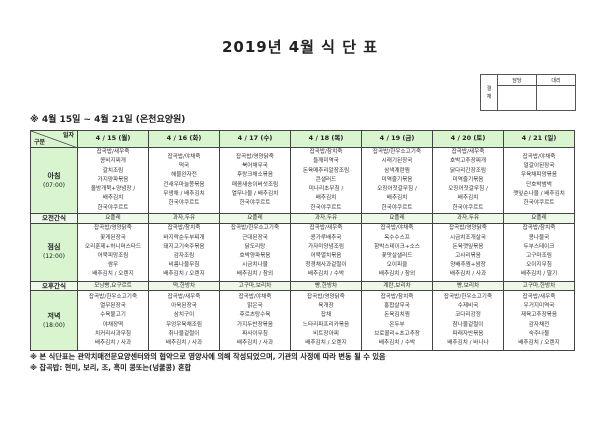 Image resolution: width=600 pixels, height=424 pixels. What do you see at coordinates (539, 285) in the screenshot?
I see `snack-cell: 고구마,한방차` at bounding box center [539, 285].